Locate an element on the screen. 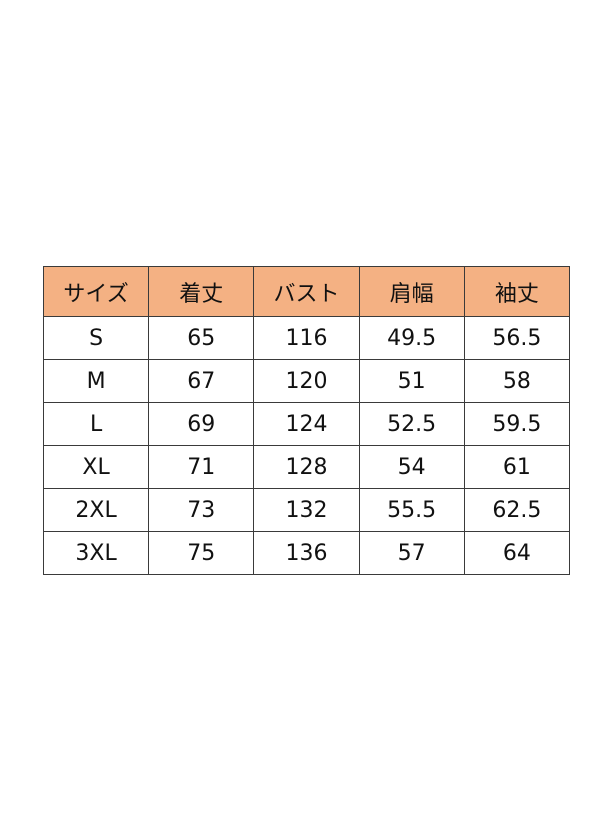  header-row: サイズ 着丈 バスト 肩幅 袖丈 is located at coordinates (306, 291).